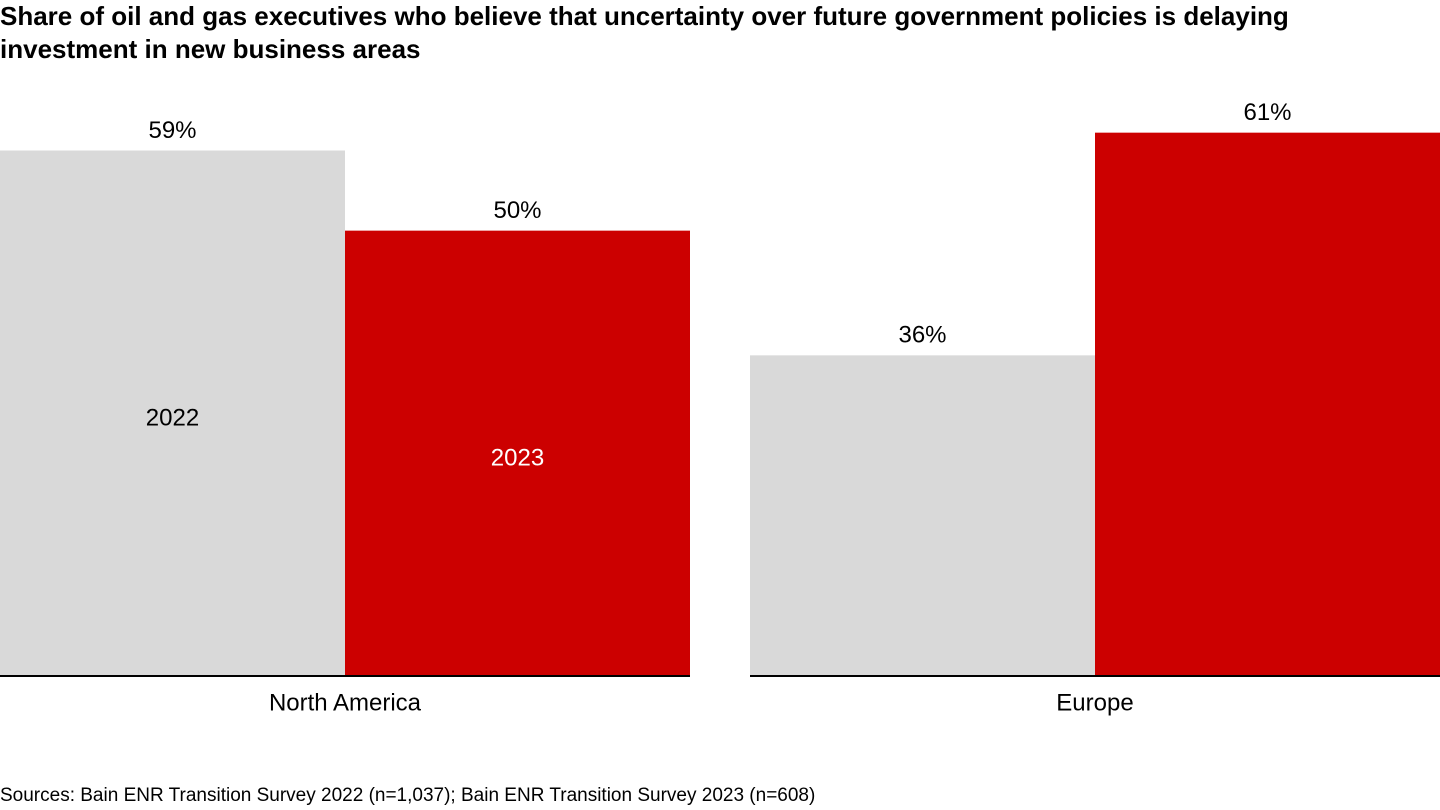 This screenshot has height=810, width=1440. Describe the element at coordinates (517, 210) in the screenshot. I see `value-label: 50%` at that location.